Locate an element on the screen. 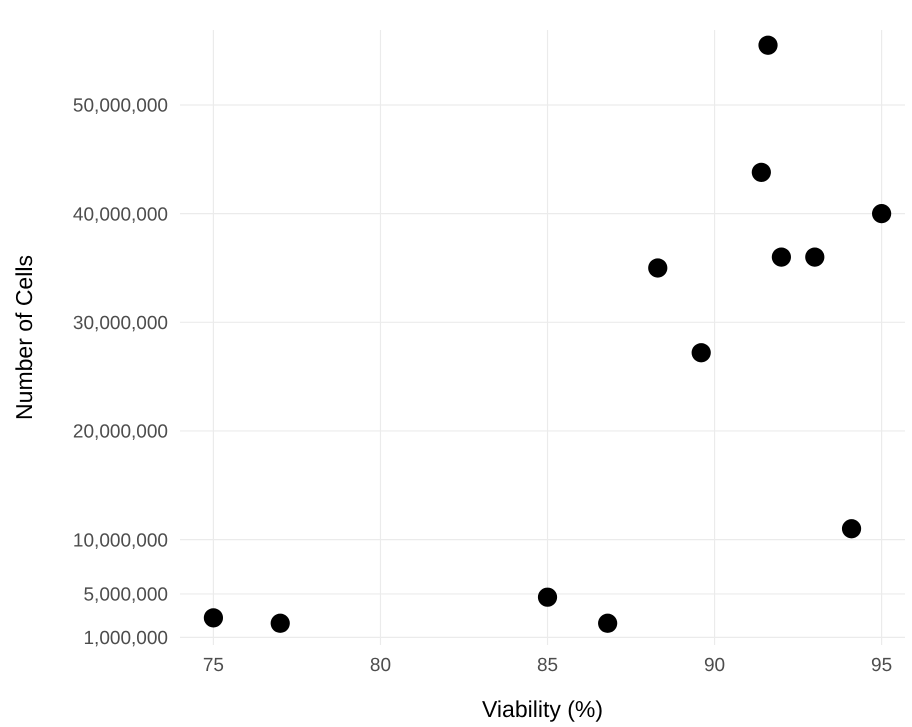 This screenshot has width=912, height=727. y-tick-label: 20,000,000 is located at coordinates (120, 432).